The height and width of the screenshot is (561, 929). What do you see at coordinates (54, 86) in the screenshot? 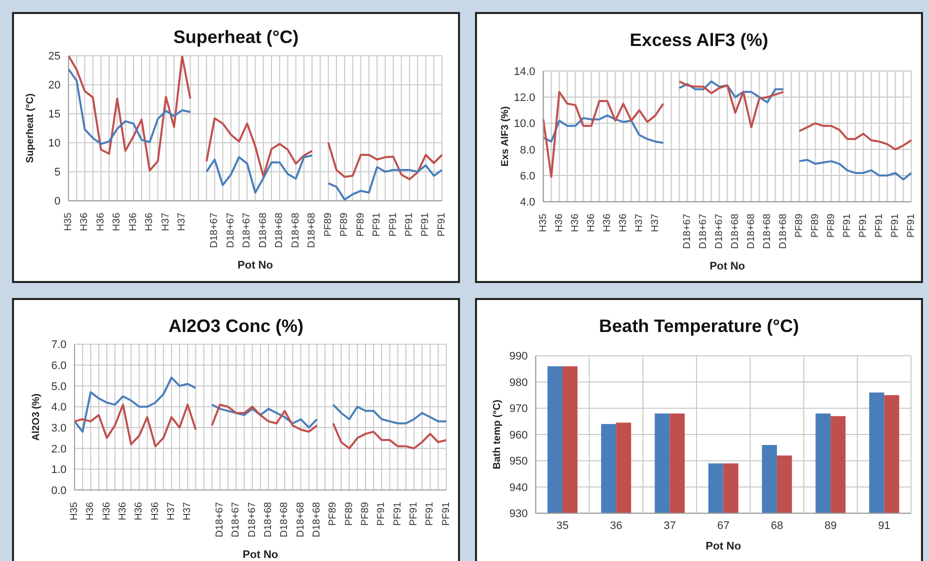
I see `y-tick-label: 20` at bounding box center [54, 86].